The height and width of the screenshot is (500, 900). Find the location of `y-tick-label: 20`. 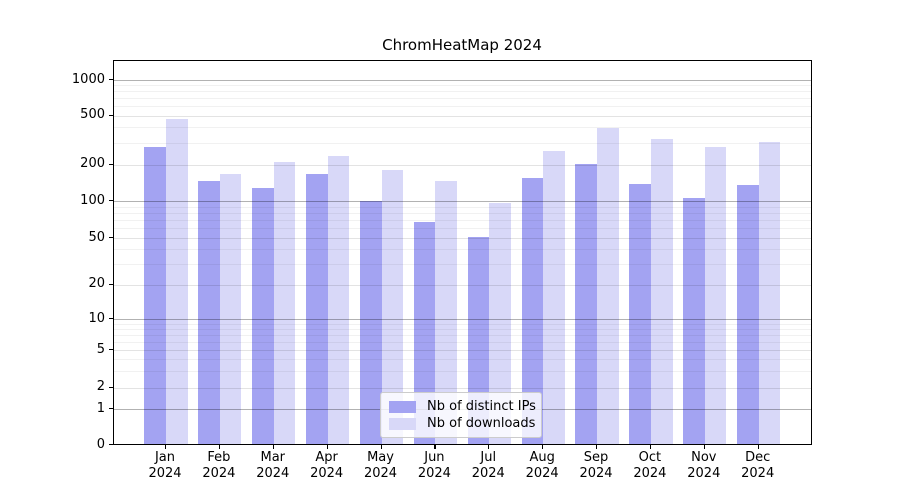

y-tick-label: 20 is located at coordinates (96, 283).